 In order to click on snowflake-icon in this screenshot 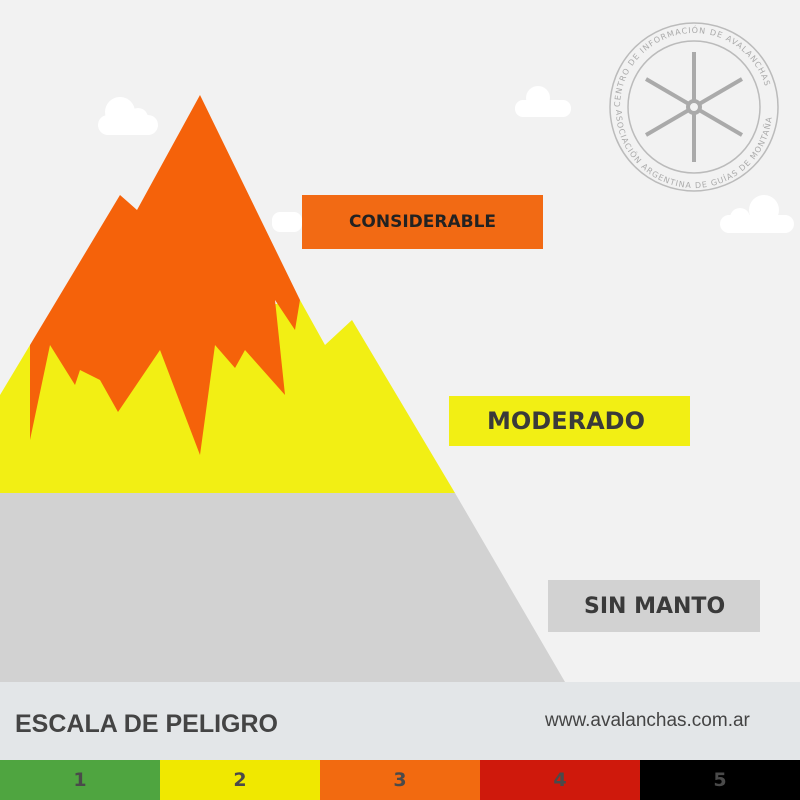, I will do `click(694, 107)`.